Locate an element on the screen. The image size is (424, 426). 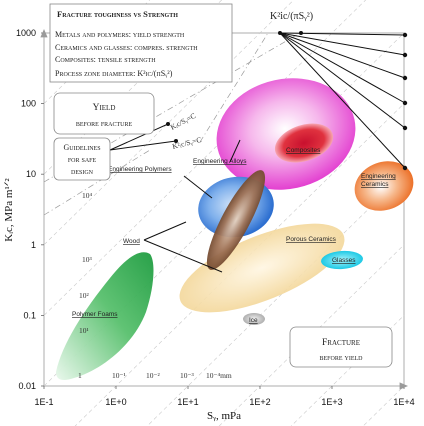
process-zone-label: 10⁴ is located at coordinates (87, 195).